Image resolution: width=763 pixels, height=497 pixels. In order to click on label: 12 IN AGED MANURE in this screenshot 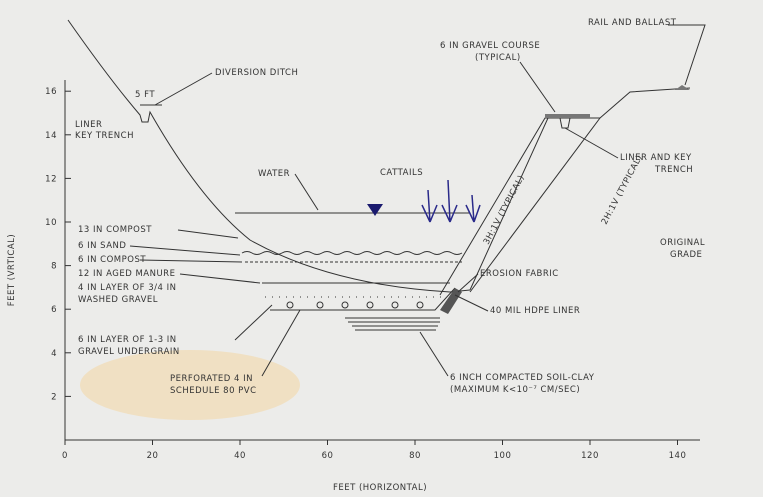, I will do `click(126, 274)`.